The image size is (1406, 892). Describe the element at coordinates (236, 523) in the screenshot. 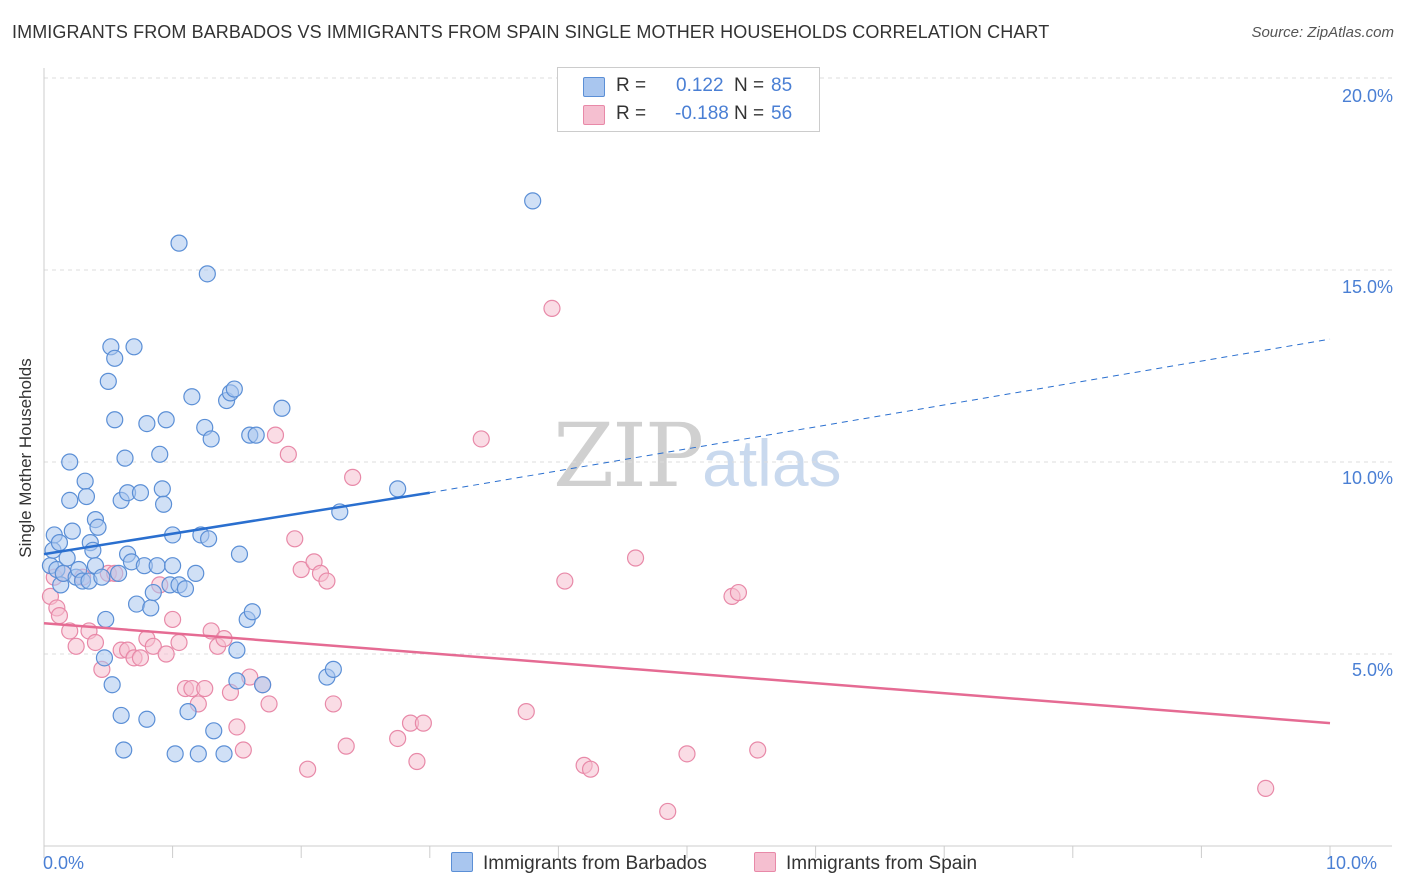

I see `barbados-trendline` at that location.